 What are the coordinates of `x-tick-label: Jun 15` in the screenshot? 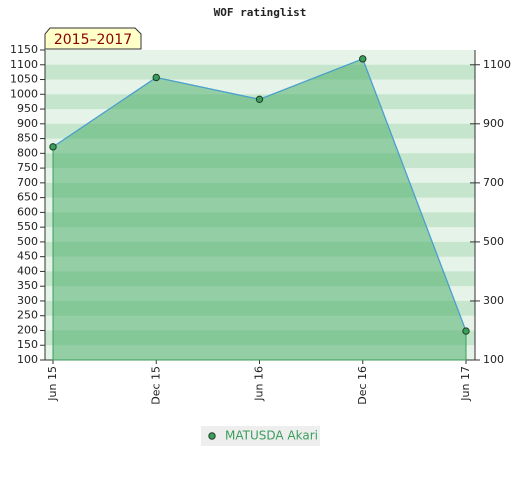 It's located at (52, 384).